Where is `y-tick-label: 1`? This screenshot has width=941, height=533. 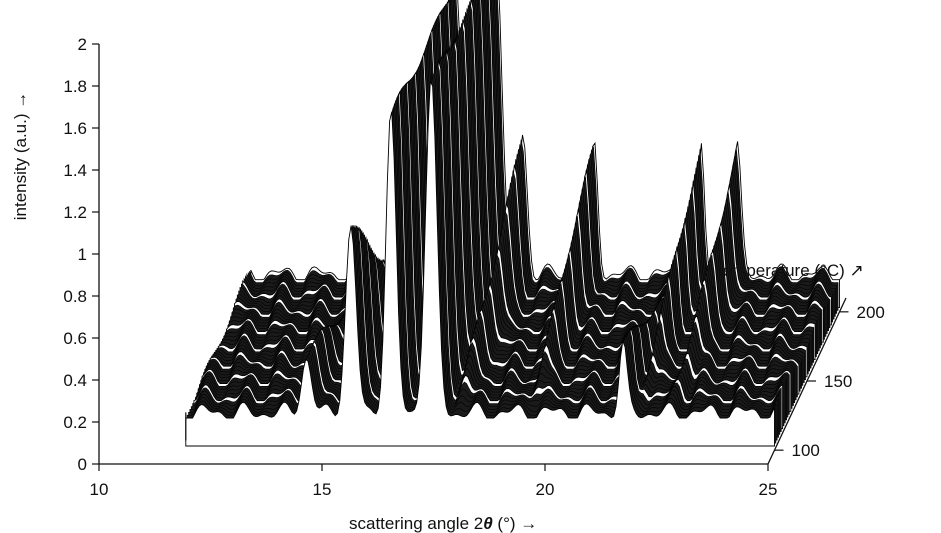 y-tick-label: 1 is located at coordinates (82, 254).